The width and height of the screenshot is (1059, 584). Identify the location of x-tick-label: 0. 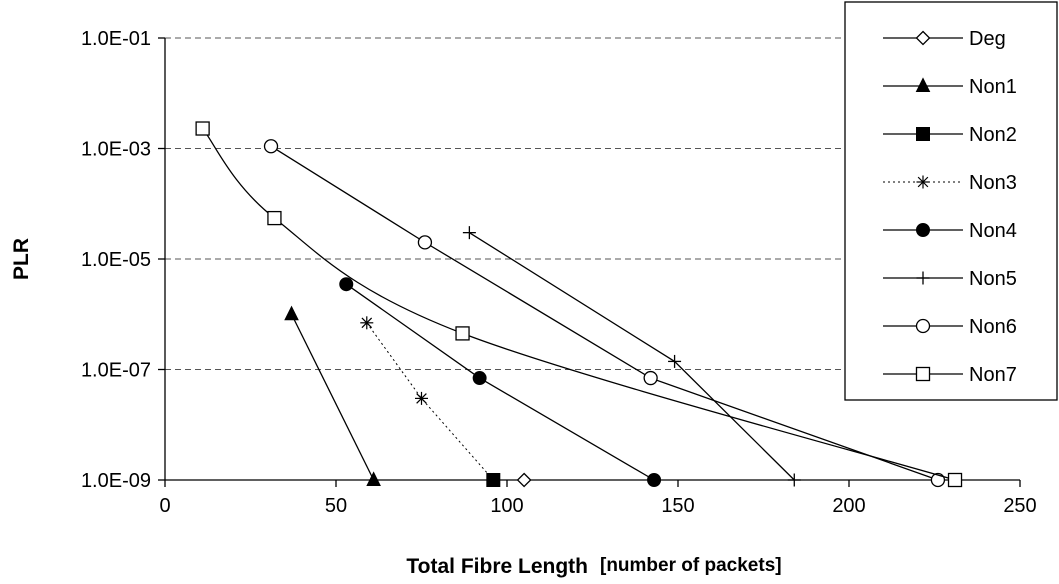
(164, 506).